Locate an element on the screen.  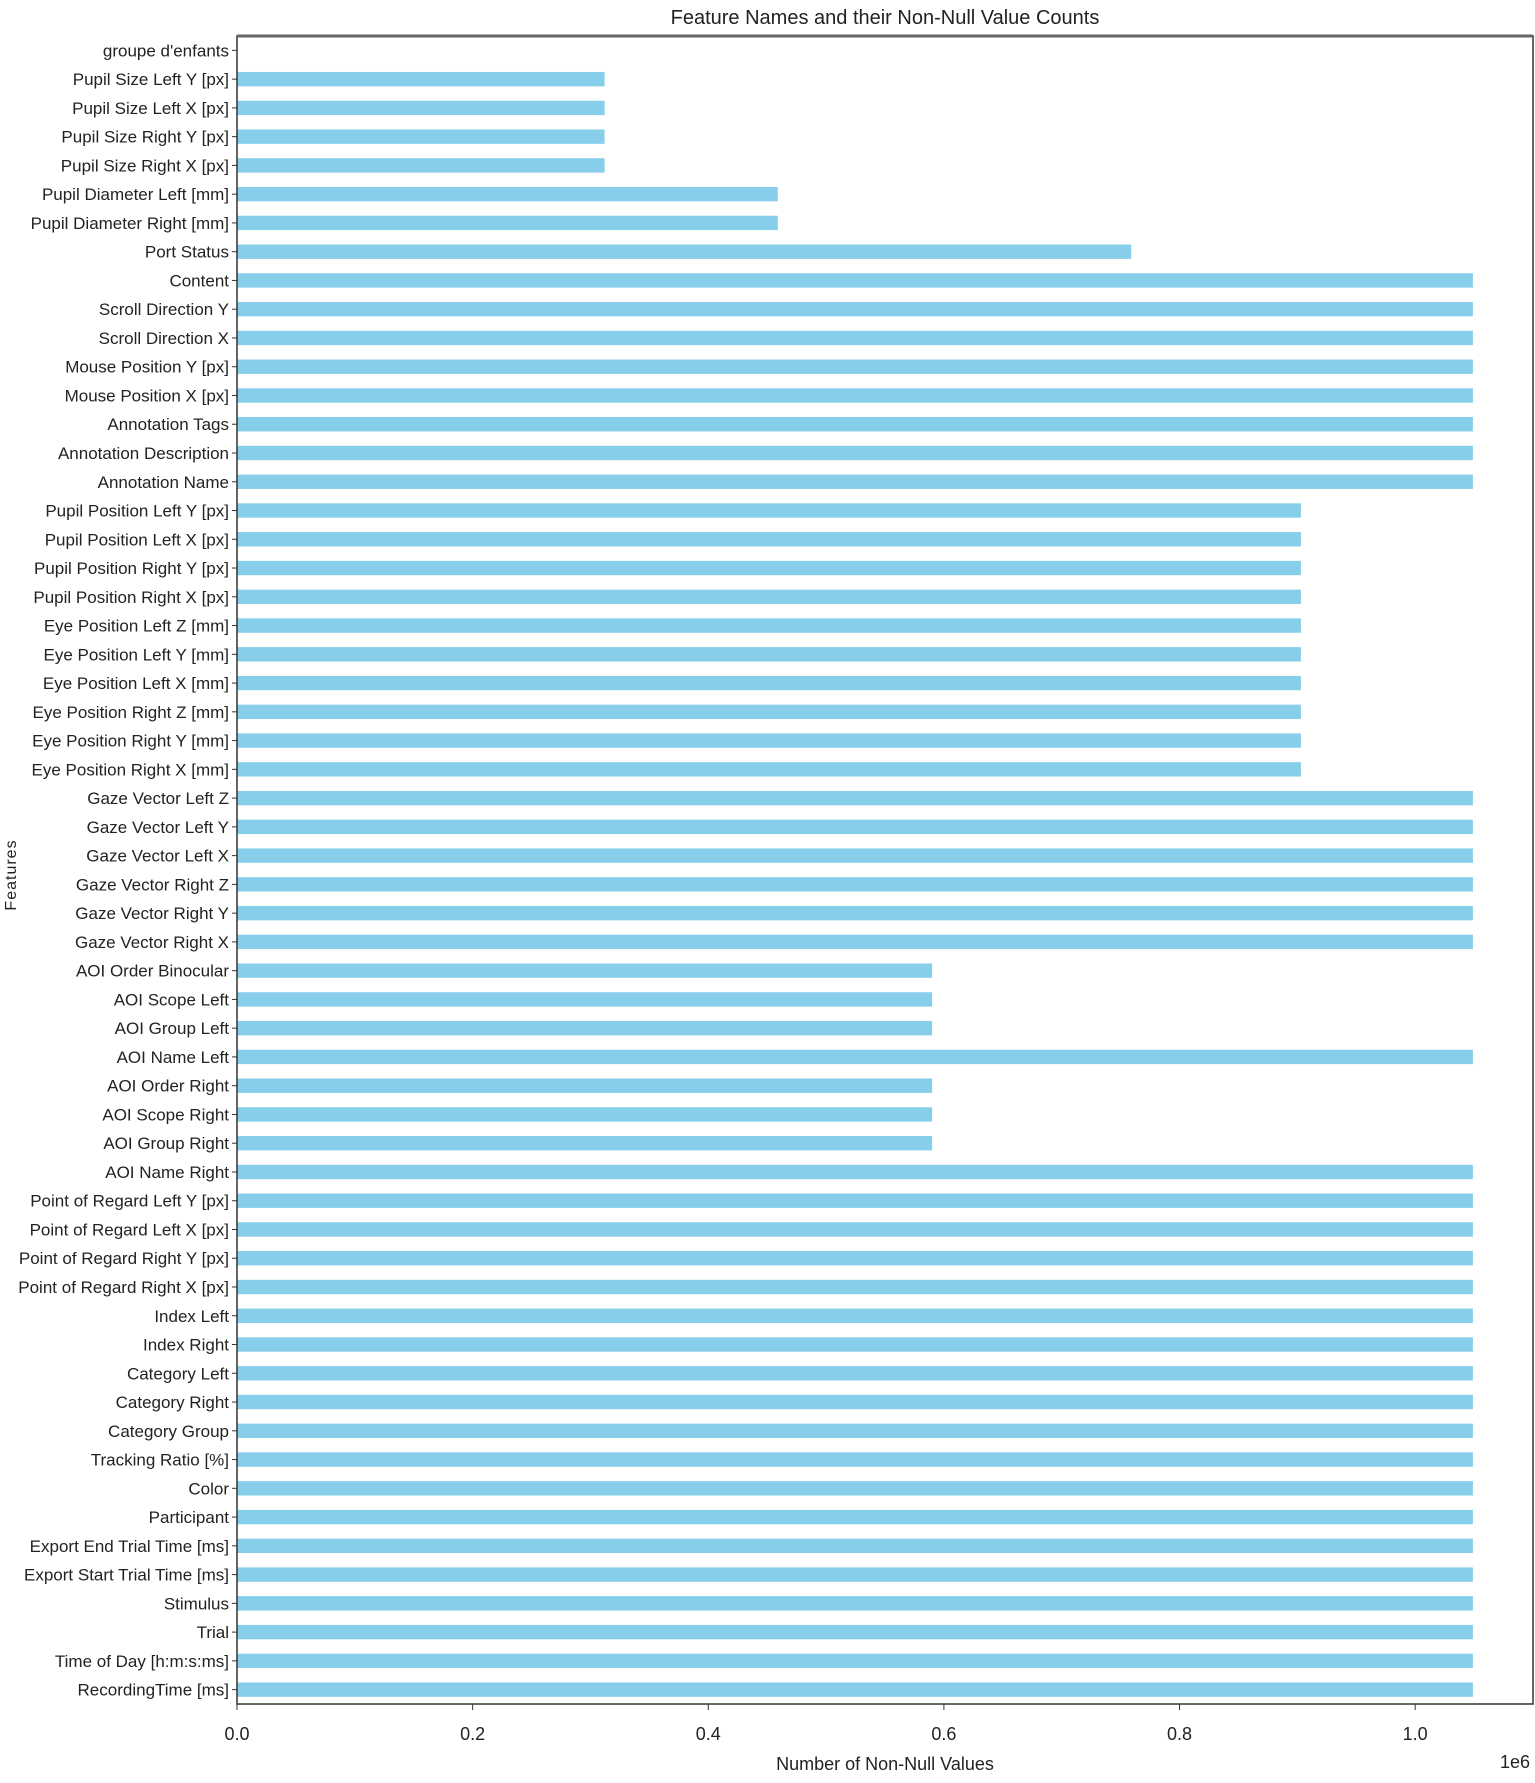
x-axis-label: Number of Non-Null Values is located at coordinates (885, 1764).